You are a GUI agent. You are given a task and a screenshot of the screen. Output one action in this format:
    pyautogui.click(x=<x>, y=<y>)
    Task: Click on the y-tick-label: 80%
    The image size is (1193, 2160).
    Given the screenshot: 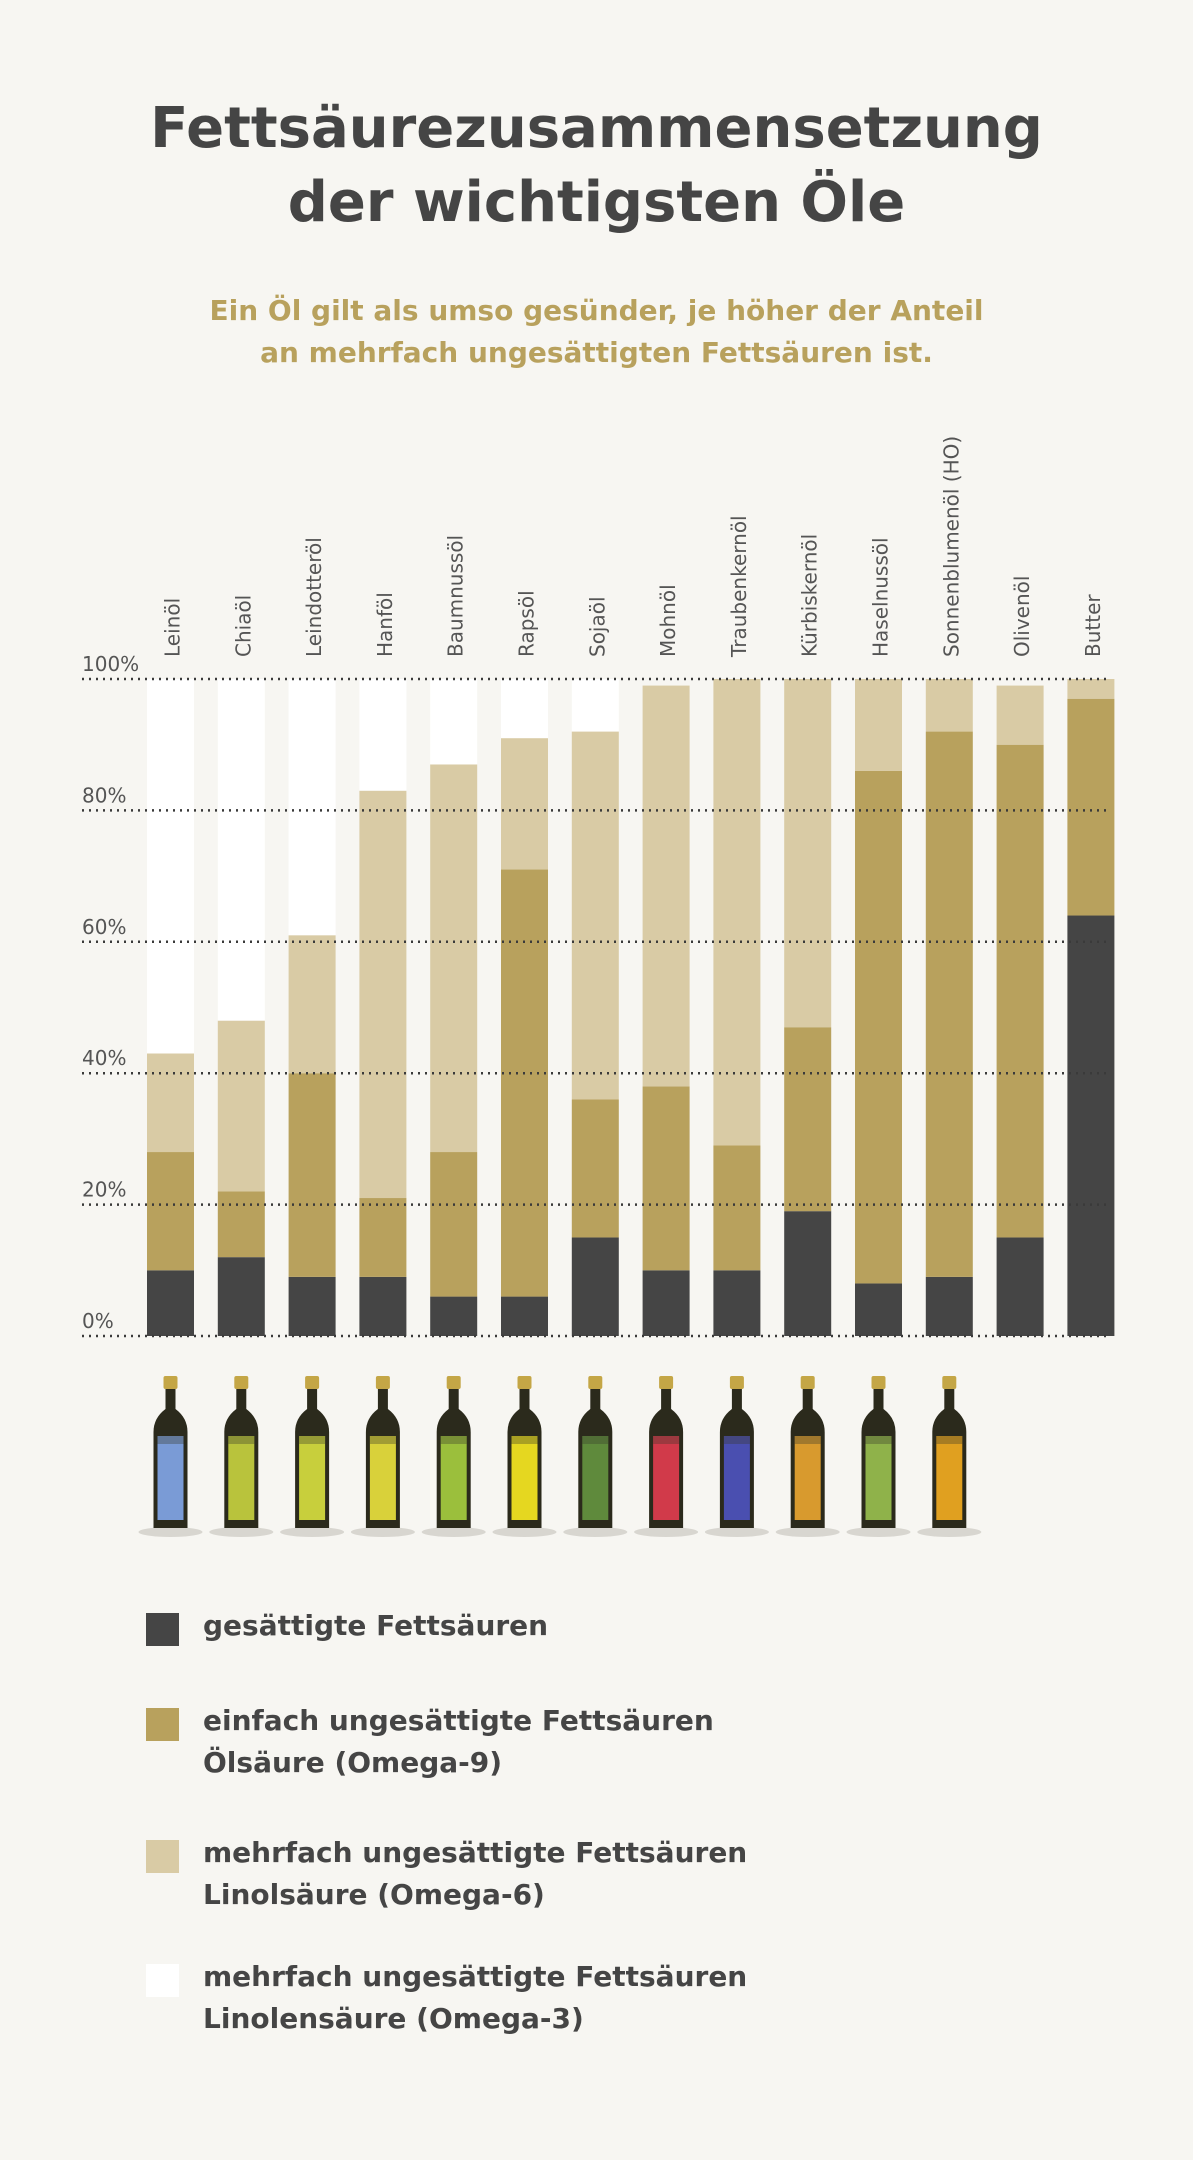 What is the action you would take?
    pyautogui.click(x=104, y=795)
    